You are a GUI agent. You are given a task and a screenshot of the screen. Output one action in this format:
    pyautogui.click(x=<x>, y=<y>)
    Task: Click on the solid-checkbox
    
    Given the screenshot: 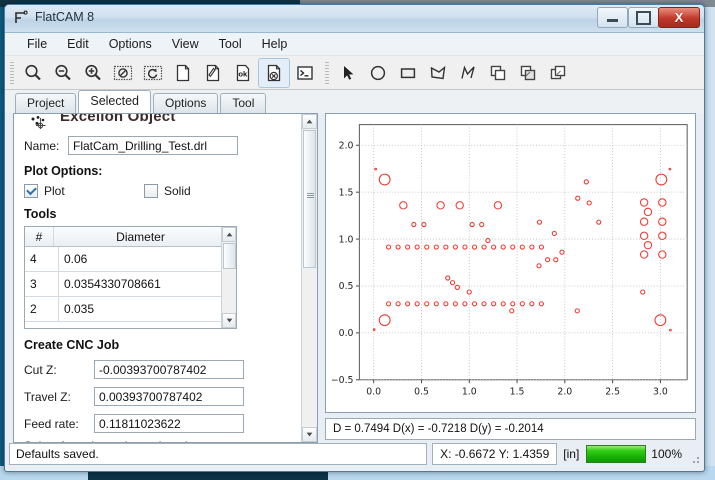 What is the action you would take?
    pyautogui.click(x=151, y=191)
    